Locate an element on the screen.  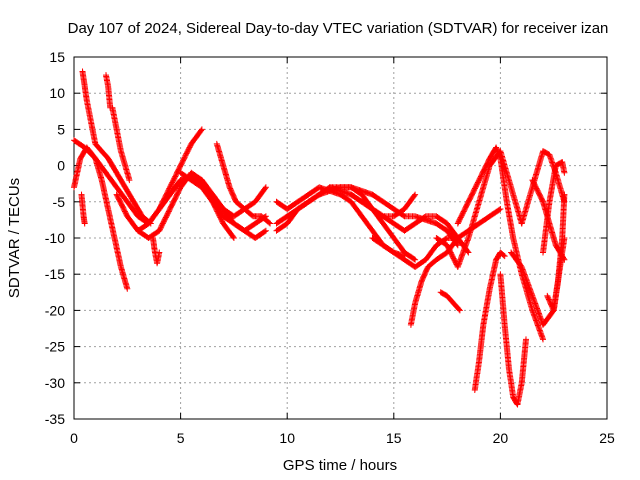
x-tick-label: 25 is located at coordinates (607, 438).